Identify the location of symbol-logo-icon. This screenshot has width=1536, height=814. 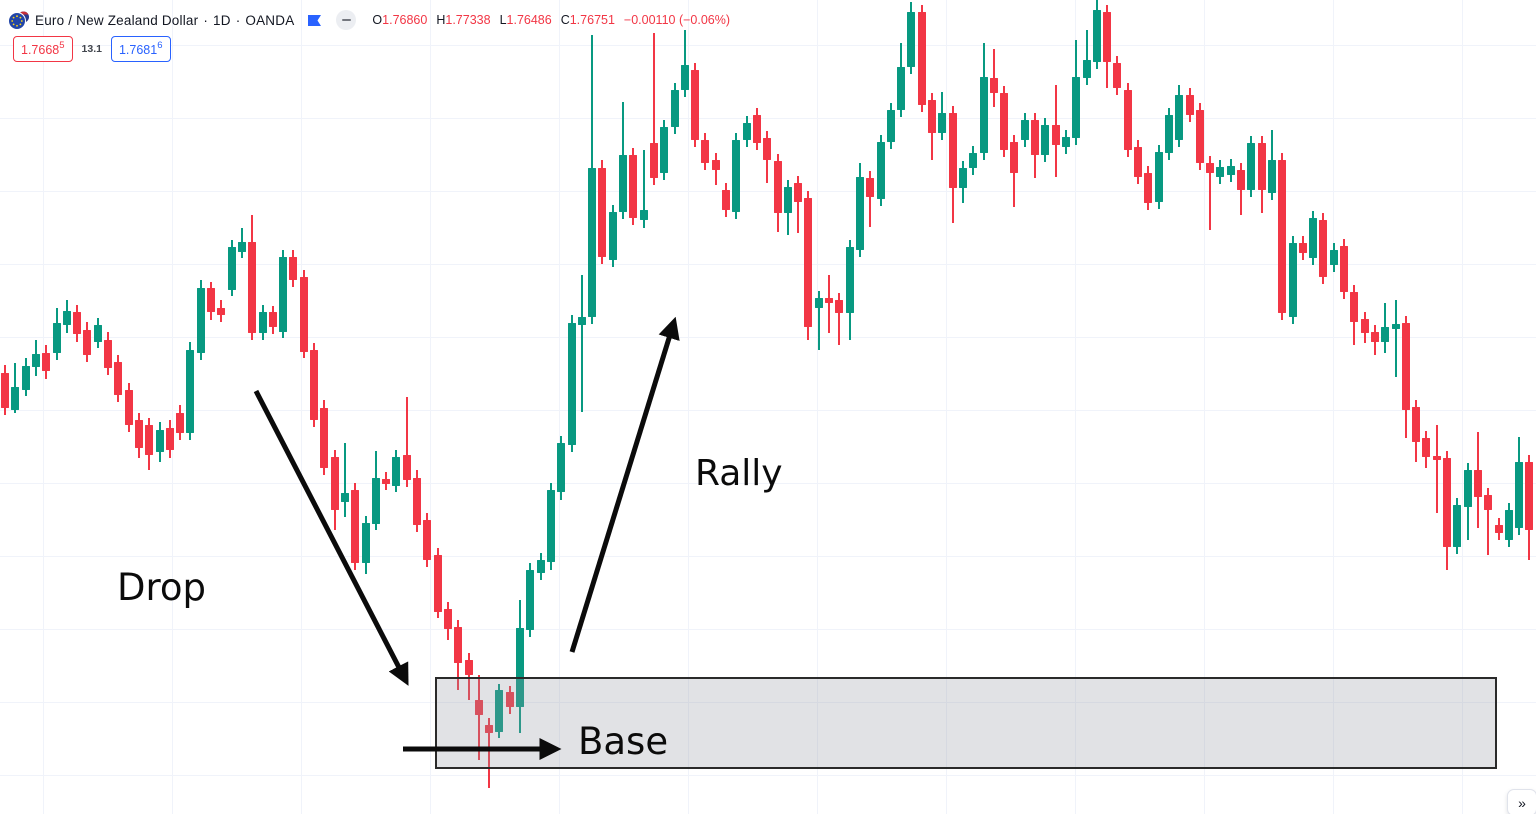
(18, 20).